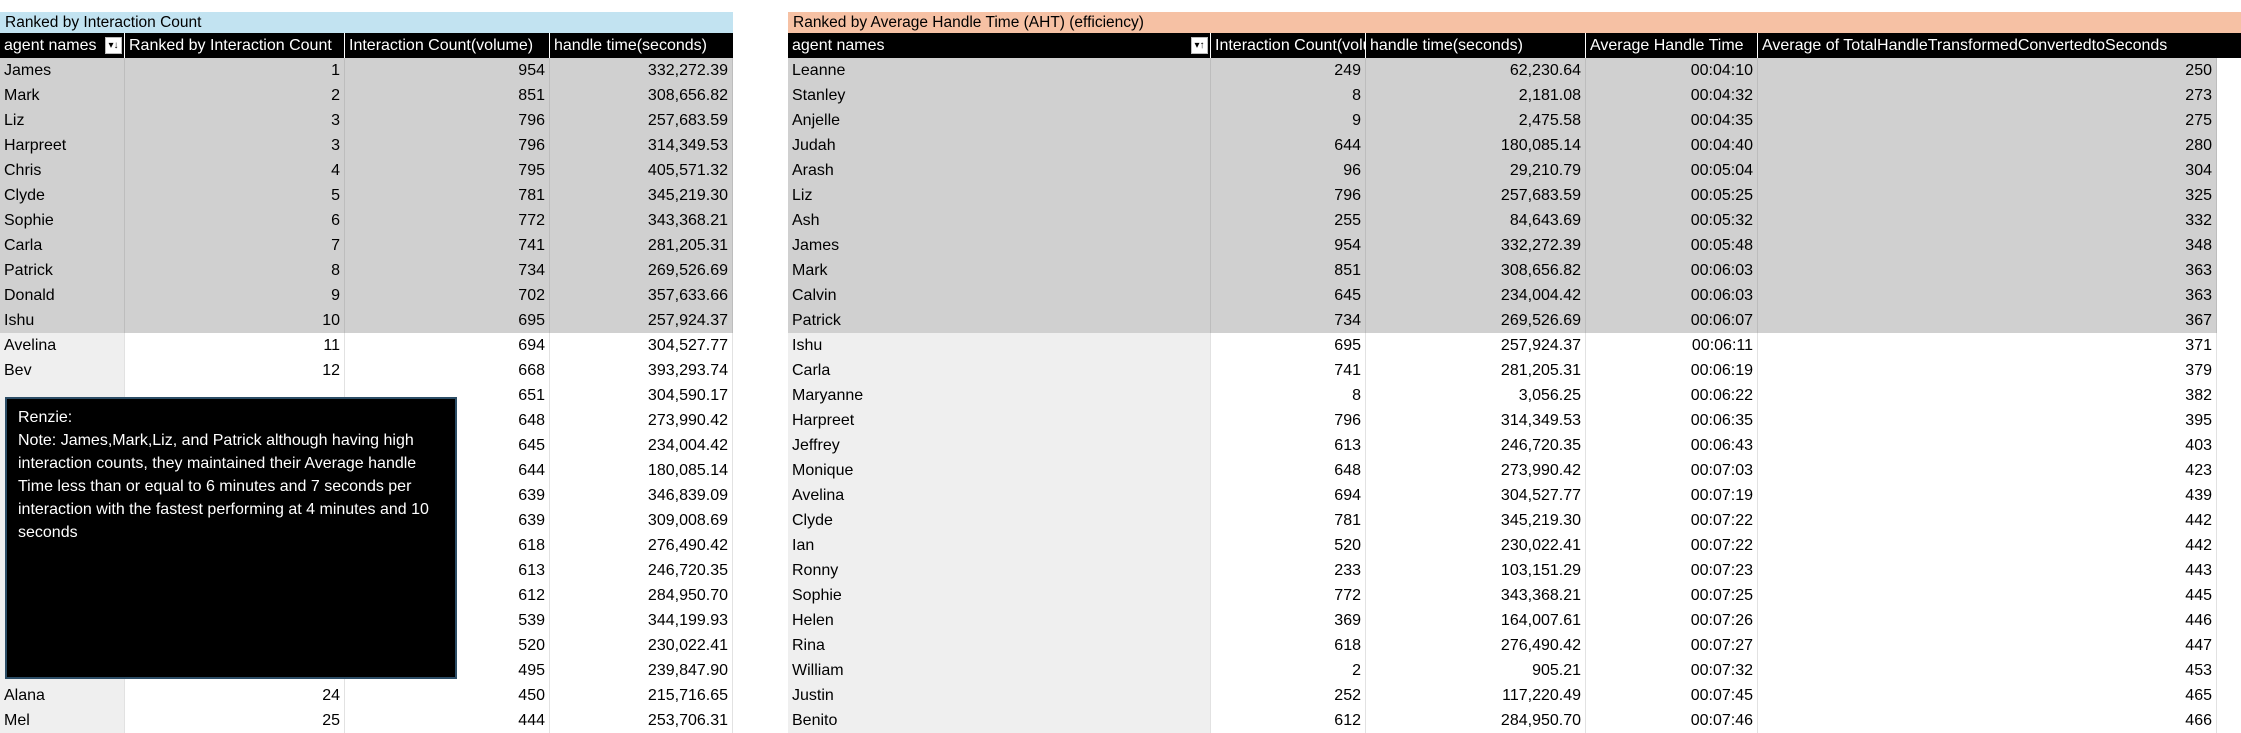  Describe the element at coordinates (1672, 545) in the screenshot. I see `right-cell-col3: 00:07:22` at that location.